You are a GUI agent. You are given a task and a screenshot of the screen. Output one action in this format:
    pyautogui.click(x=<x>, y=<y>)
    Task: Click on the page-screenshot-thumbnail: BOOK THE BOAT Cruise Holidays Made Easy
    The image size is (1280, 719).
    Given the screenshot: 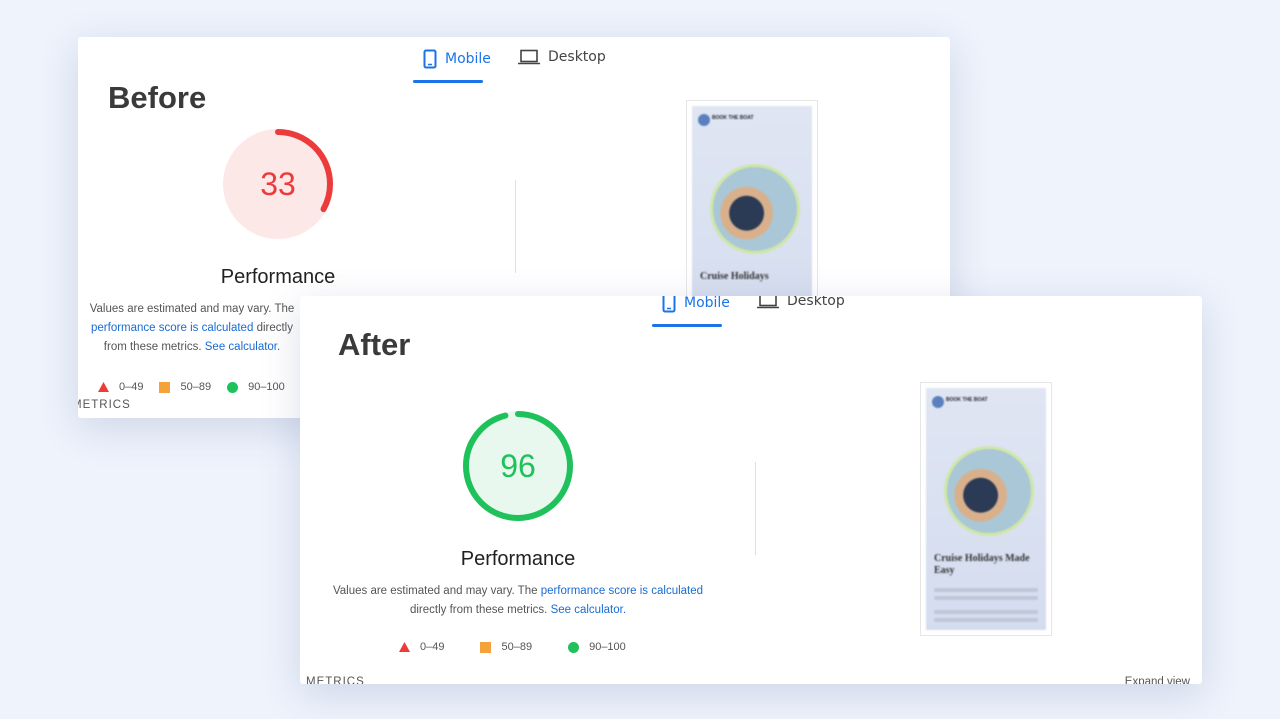 What is the action you would take?
    pyautogui.click(x=986, y=509)
    